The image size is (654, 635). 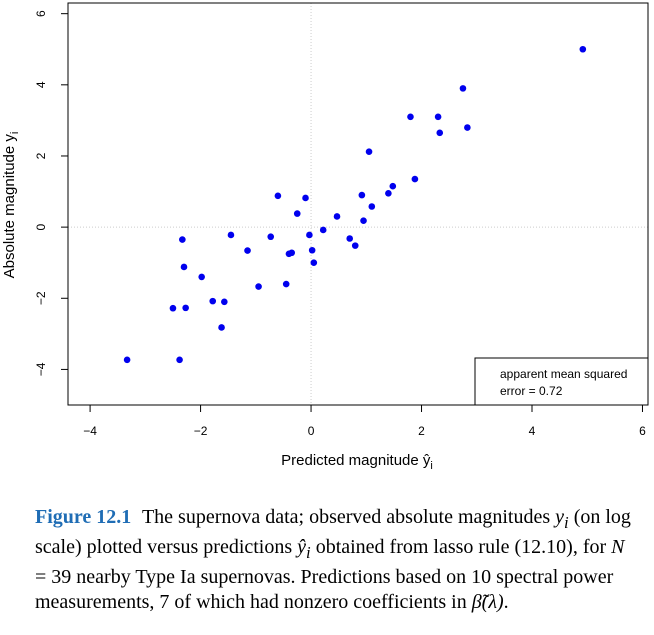 I want to click on x-tick-label: −2, so click(x=201, y=431).